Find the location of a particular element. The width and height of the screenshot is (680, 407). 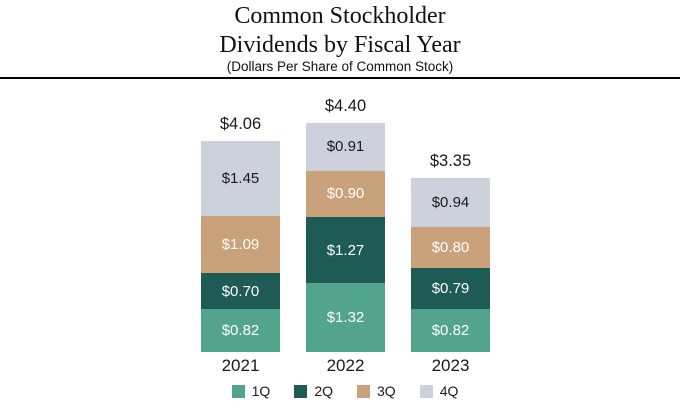

bar-segment-2023-3Q: $0.80 is located at coordinates (450, 247).